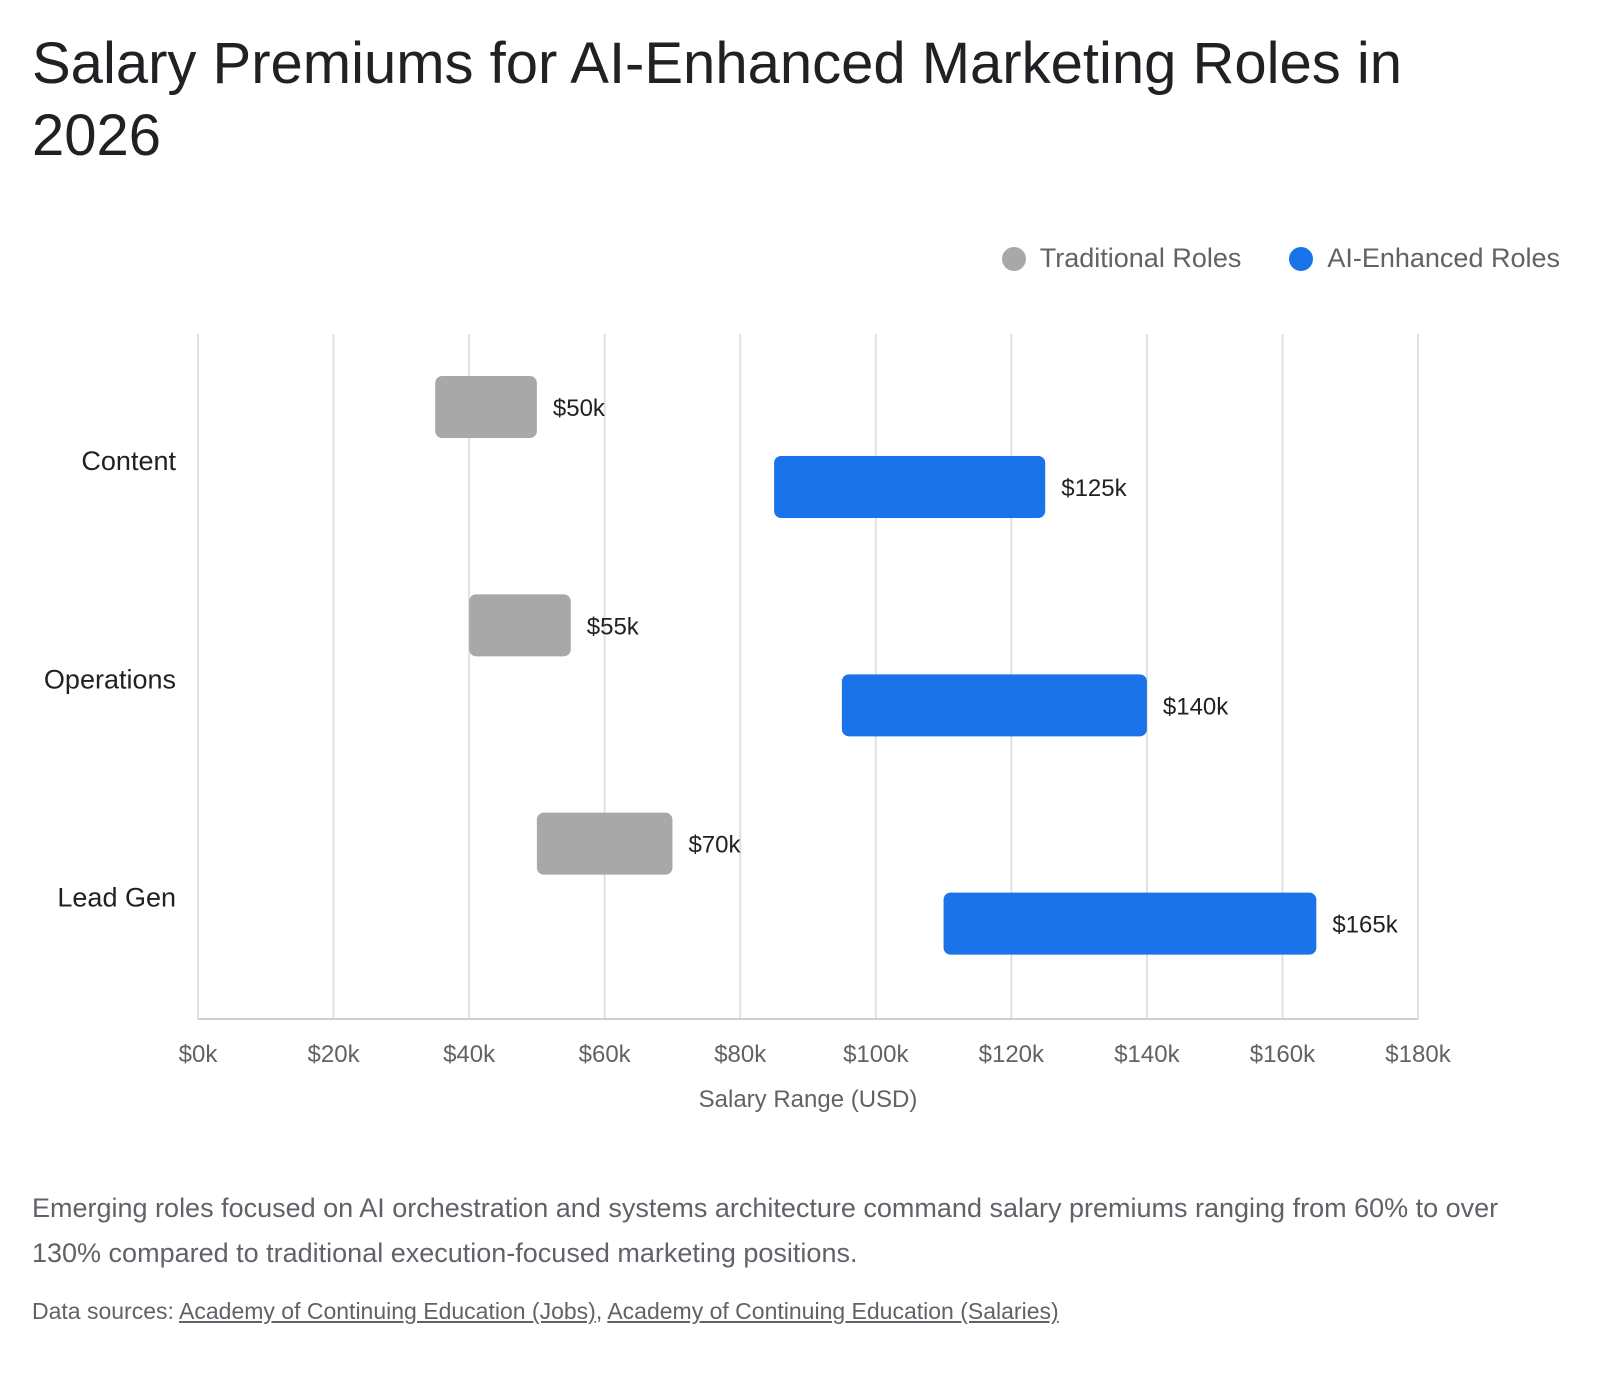  I want to click on x-tick-label: $180k, so click(1418, 1054).